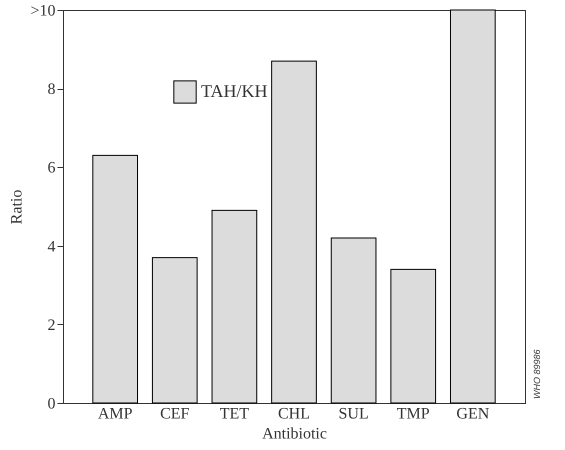 This screenshot has height=450, width=565. What do you see at coordinates (294, 414) in the screenshot?
I see `x-tick-label: CHL` at bounding box center [294, 414].